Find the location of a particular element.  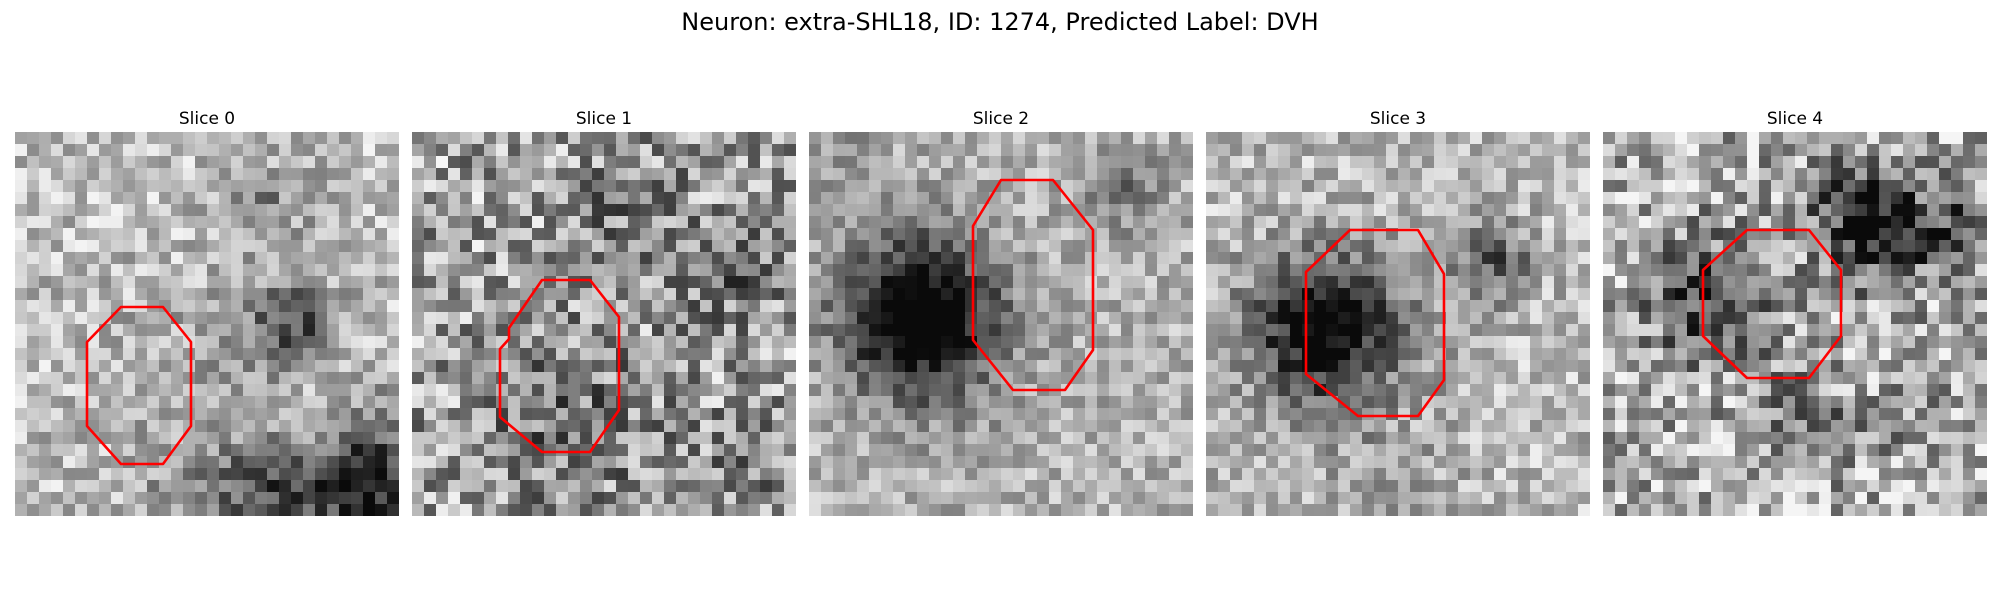

slice-title: Slice 0 is located at coordinates (207, 119).